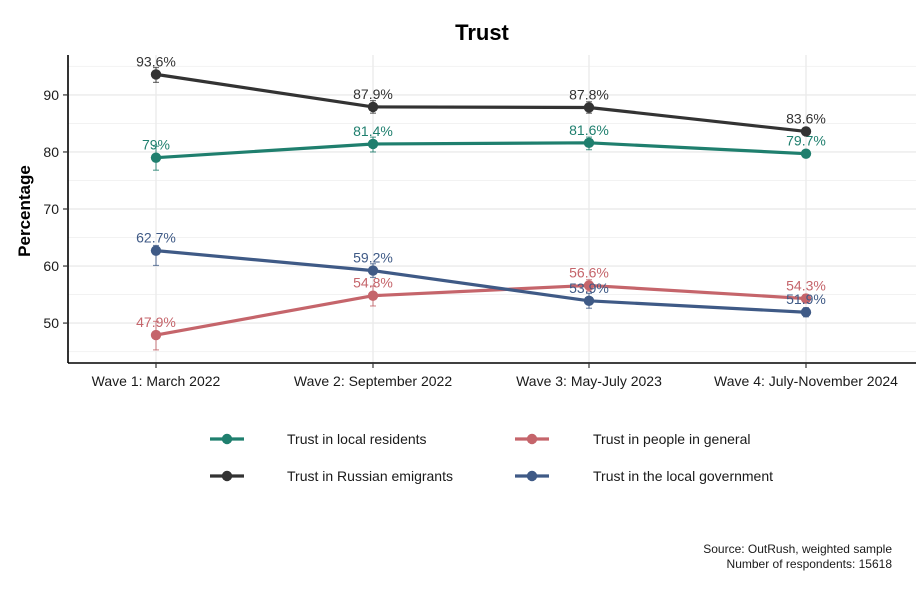 The height and width of the screenshot is (603, 920). Describe the element at coordinates (370, 476) in the screenshot. I see `legend-label: Trust in Russian emigrants` at that location.